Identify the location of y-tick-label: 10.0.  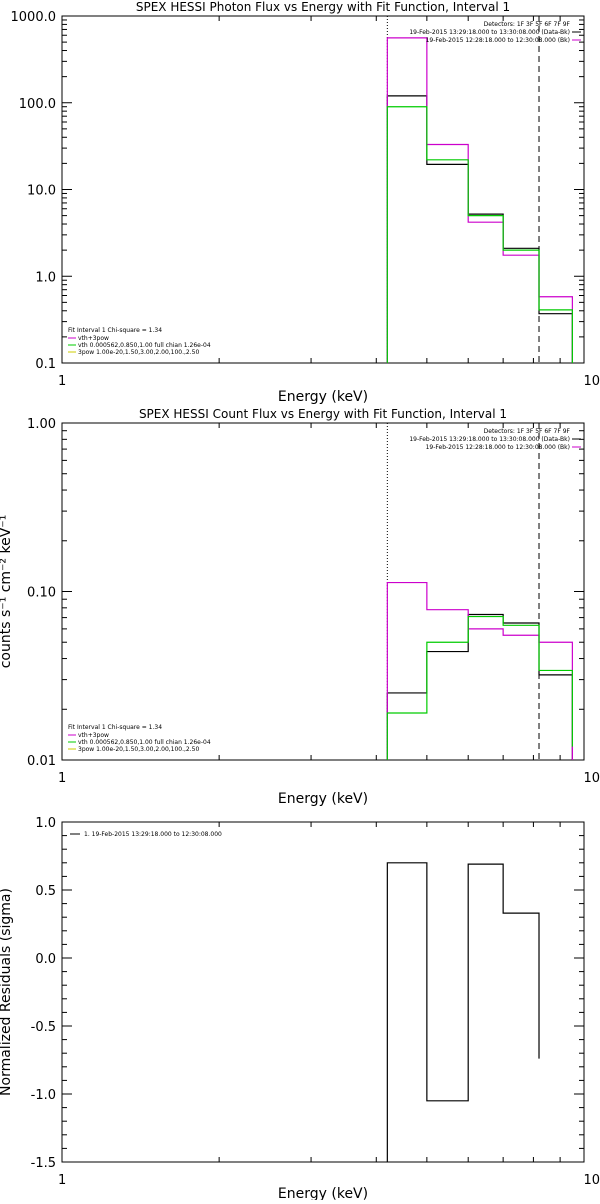
(41, 191).